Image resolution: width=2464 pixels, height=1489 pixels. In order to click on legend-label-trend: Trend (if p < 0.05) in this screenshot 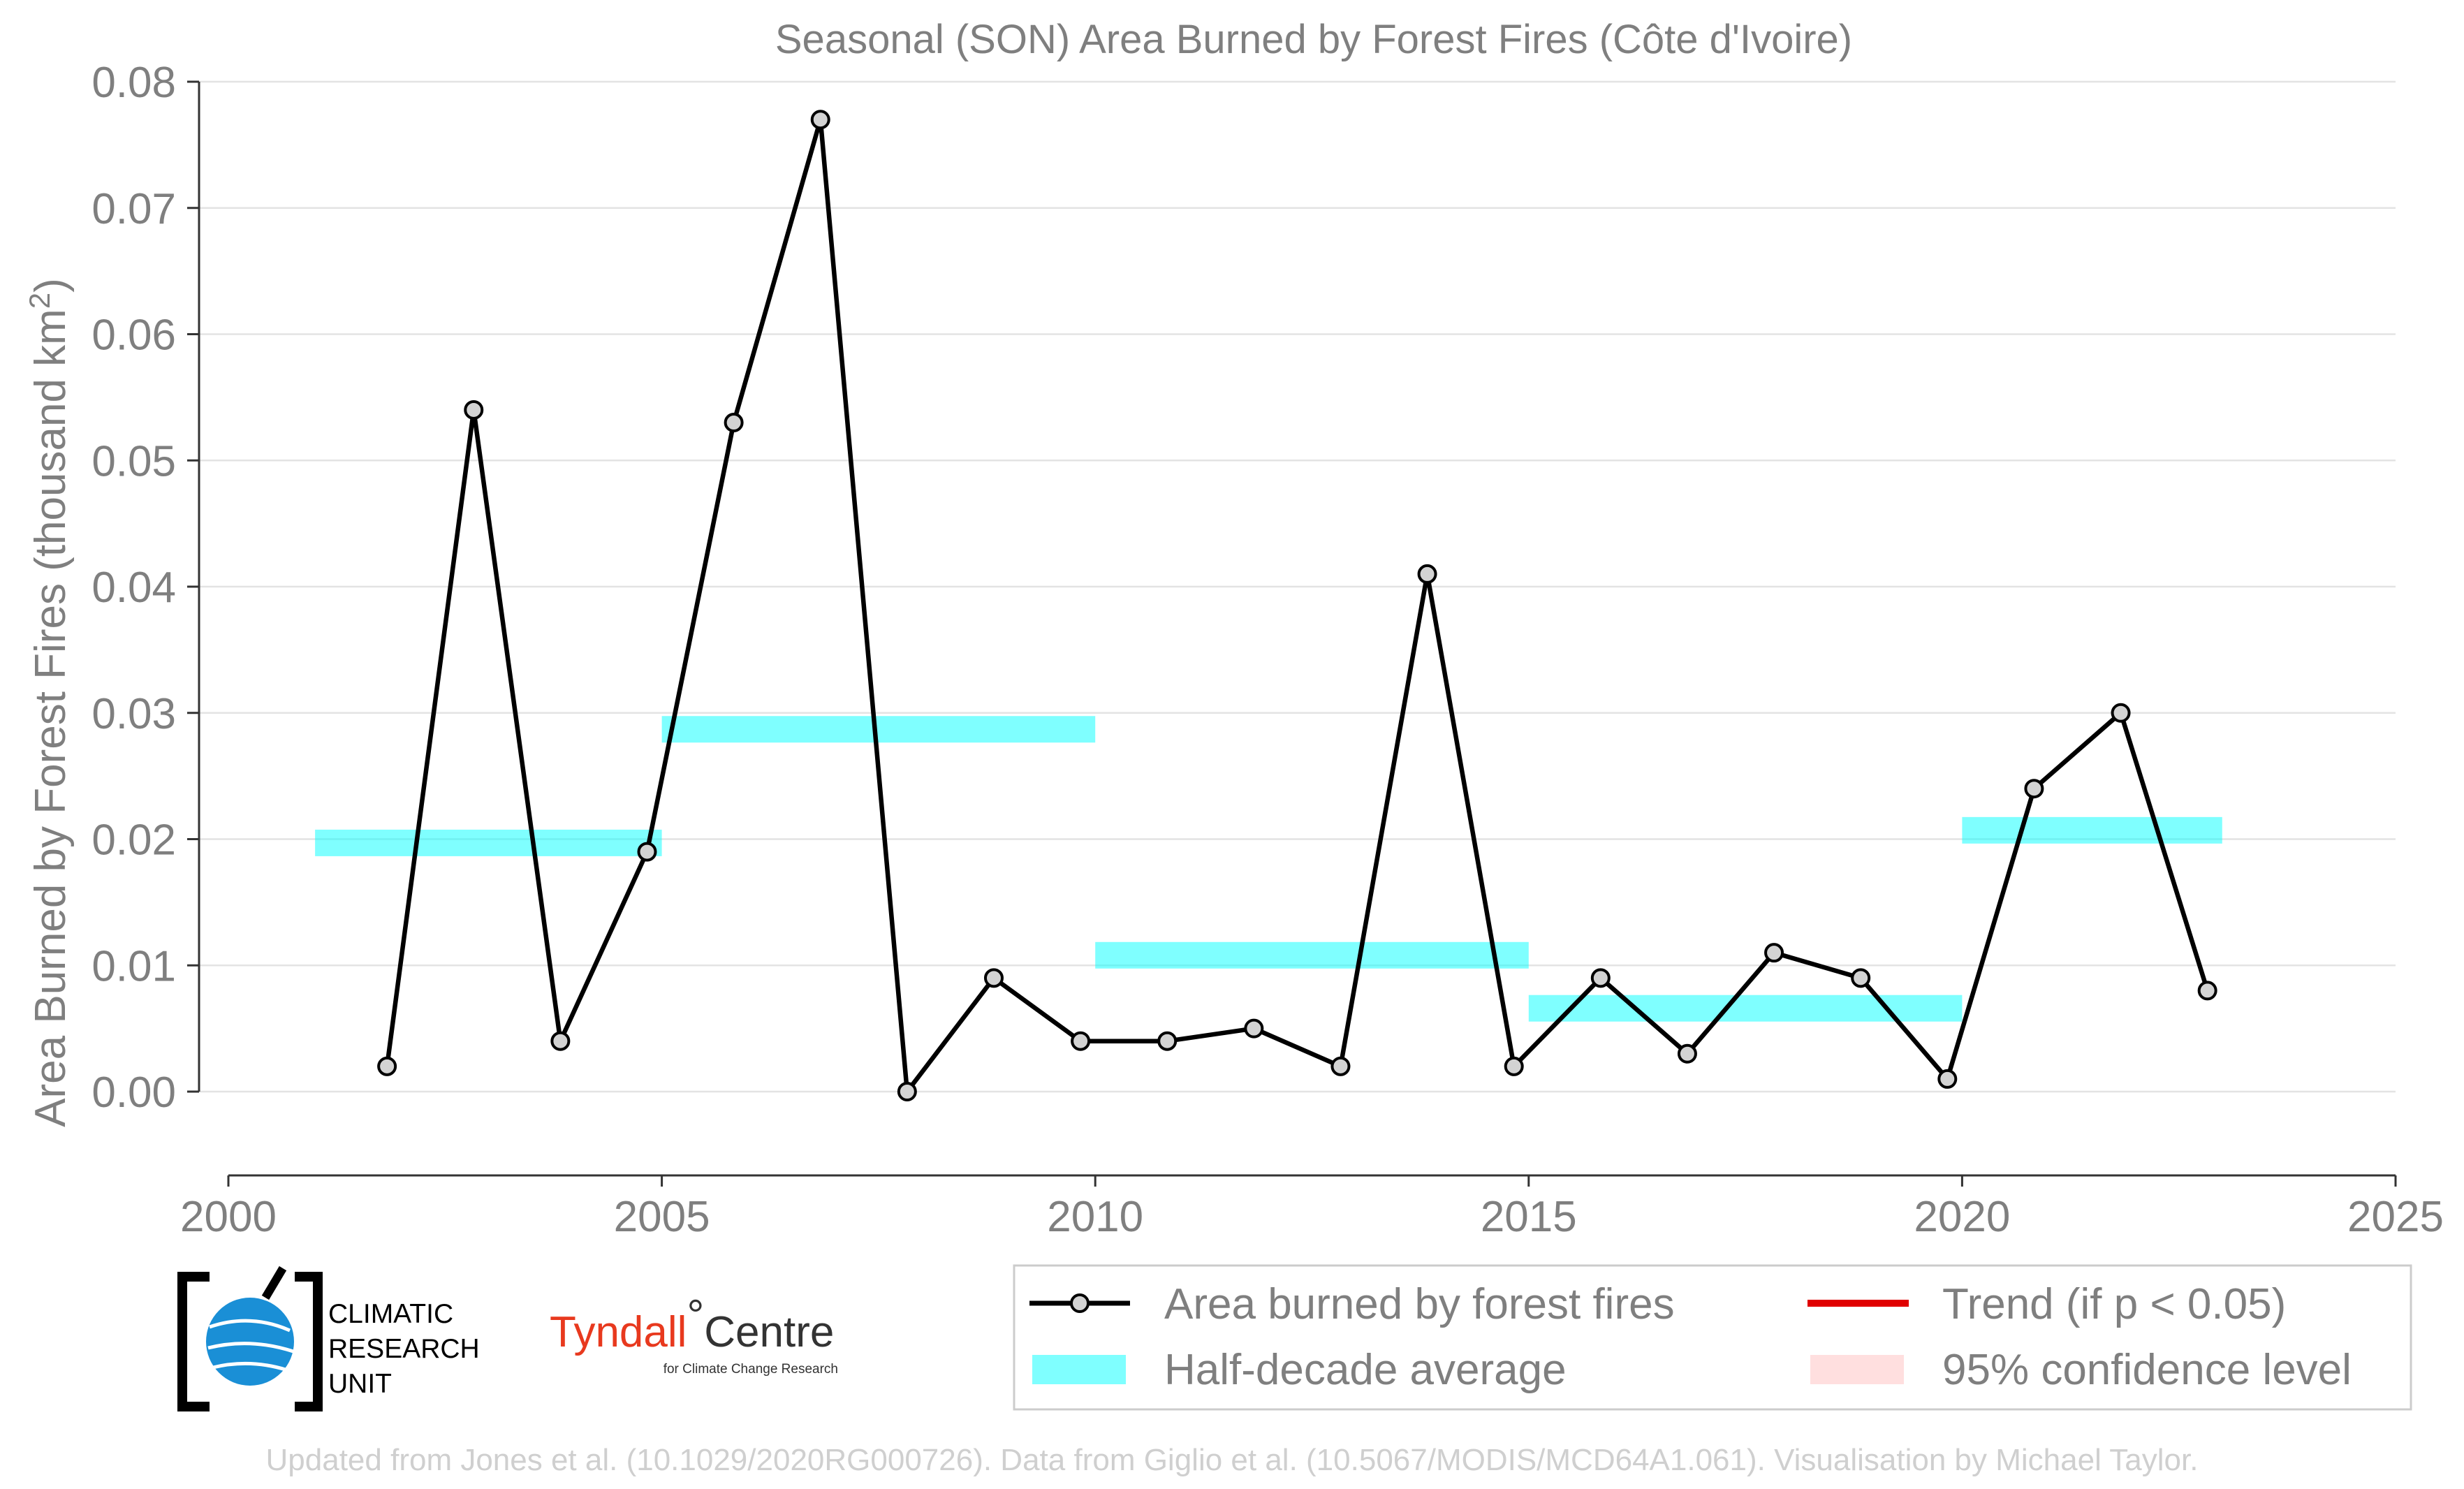, I will do `click(2114, 1304)`.